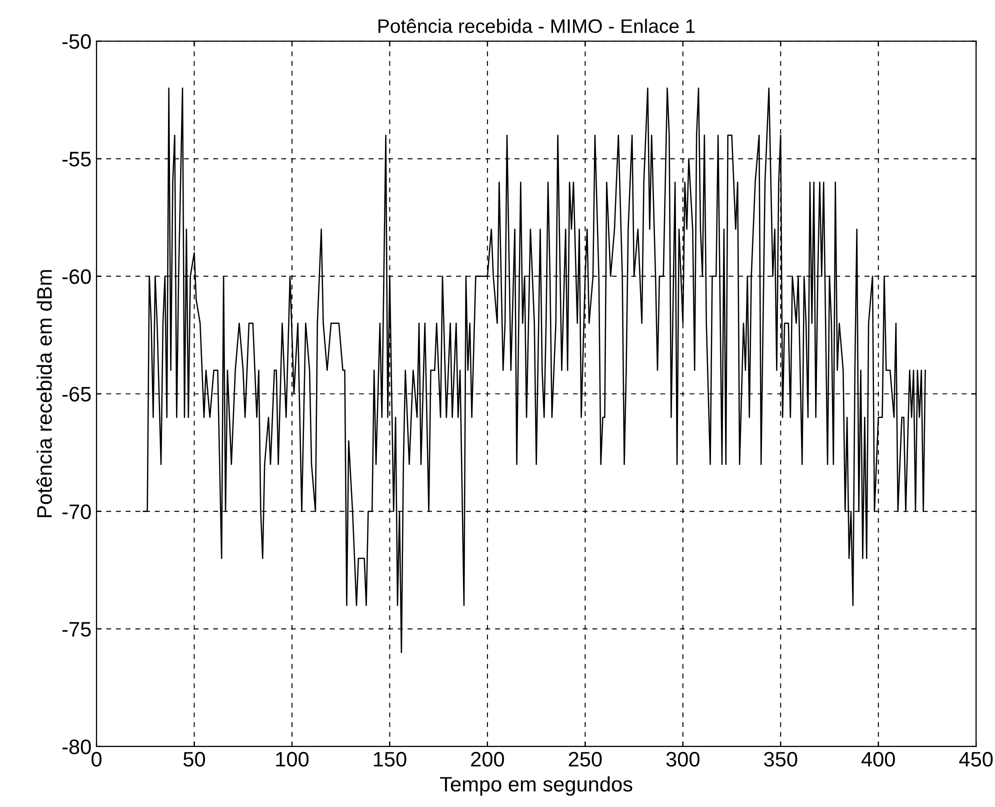  What do you see at coordinates (292, 759) in the screenshot?
I see `x-tick-label: 100` at bounding box center [292, 759].